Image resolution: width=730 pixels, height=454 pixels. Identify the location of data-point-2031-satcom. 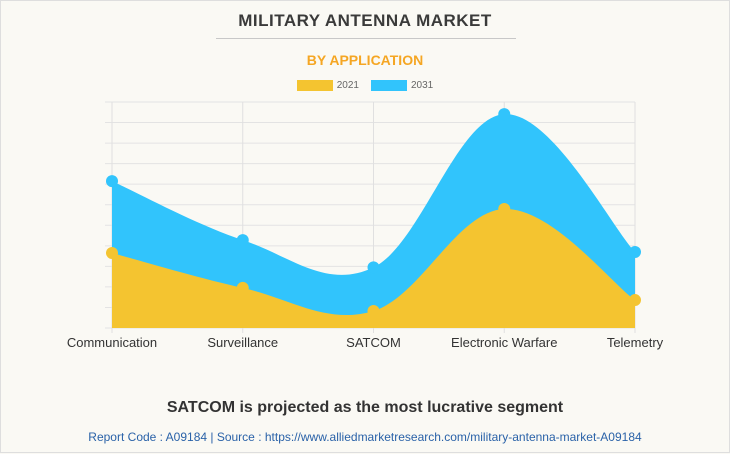
(373, 267).